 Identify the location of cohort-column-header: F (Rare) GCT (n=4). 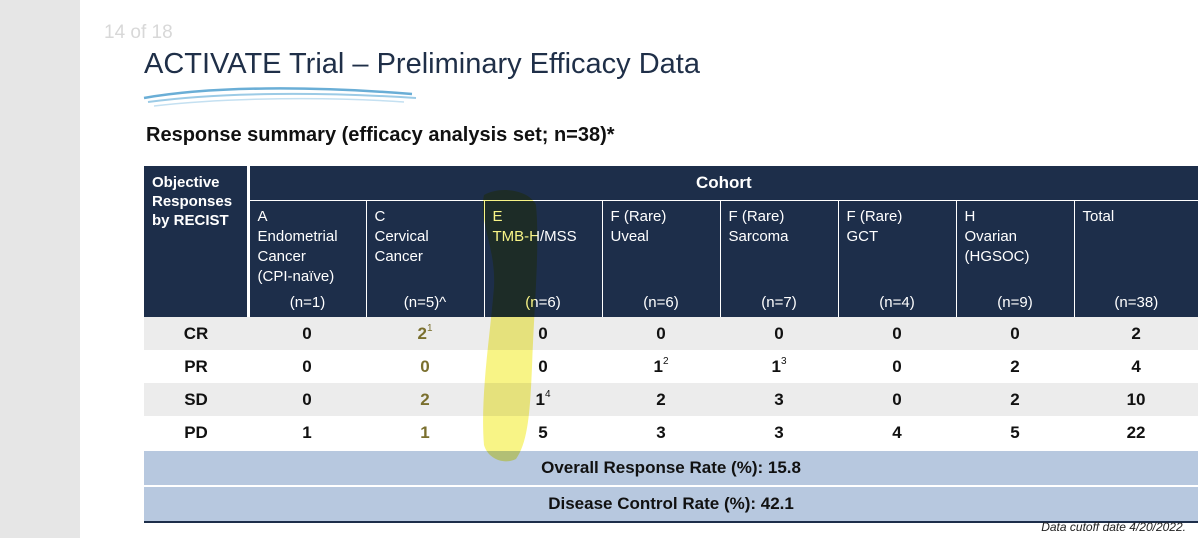
(896, 258).